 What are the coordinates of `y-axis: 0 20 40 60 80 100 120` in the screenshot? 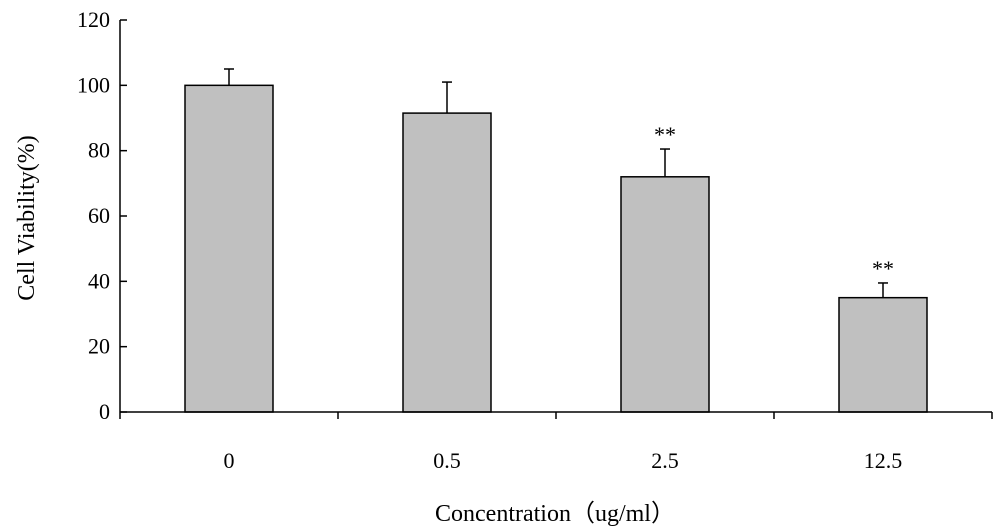 It's located at (102, 215).